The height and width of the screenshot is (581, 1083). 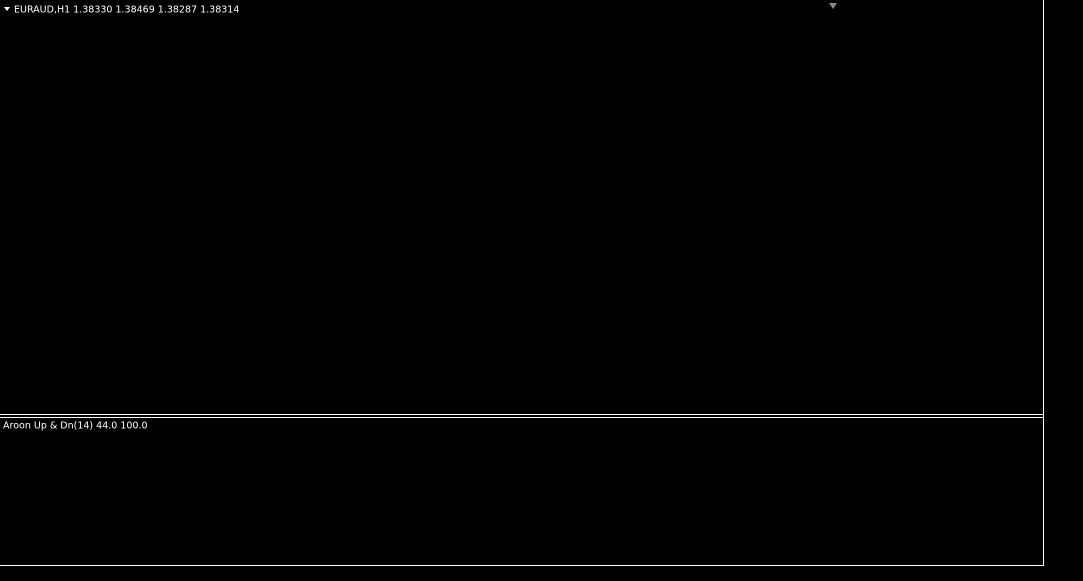 What do you see at coordinates (833, 6) in the screenshot?
I see `shift-marker` at bounding box center [833, 6].